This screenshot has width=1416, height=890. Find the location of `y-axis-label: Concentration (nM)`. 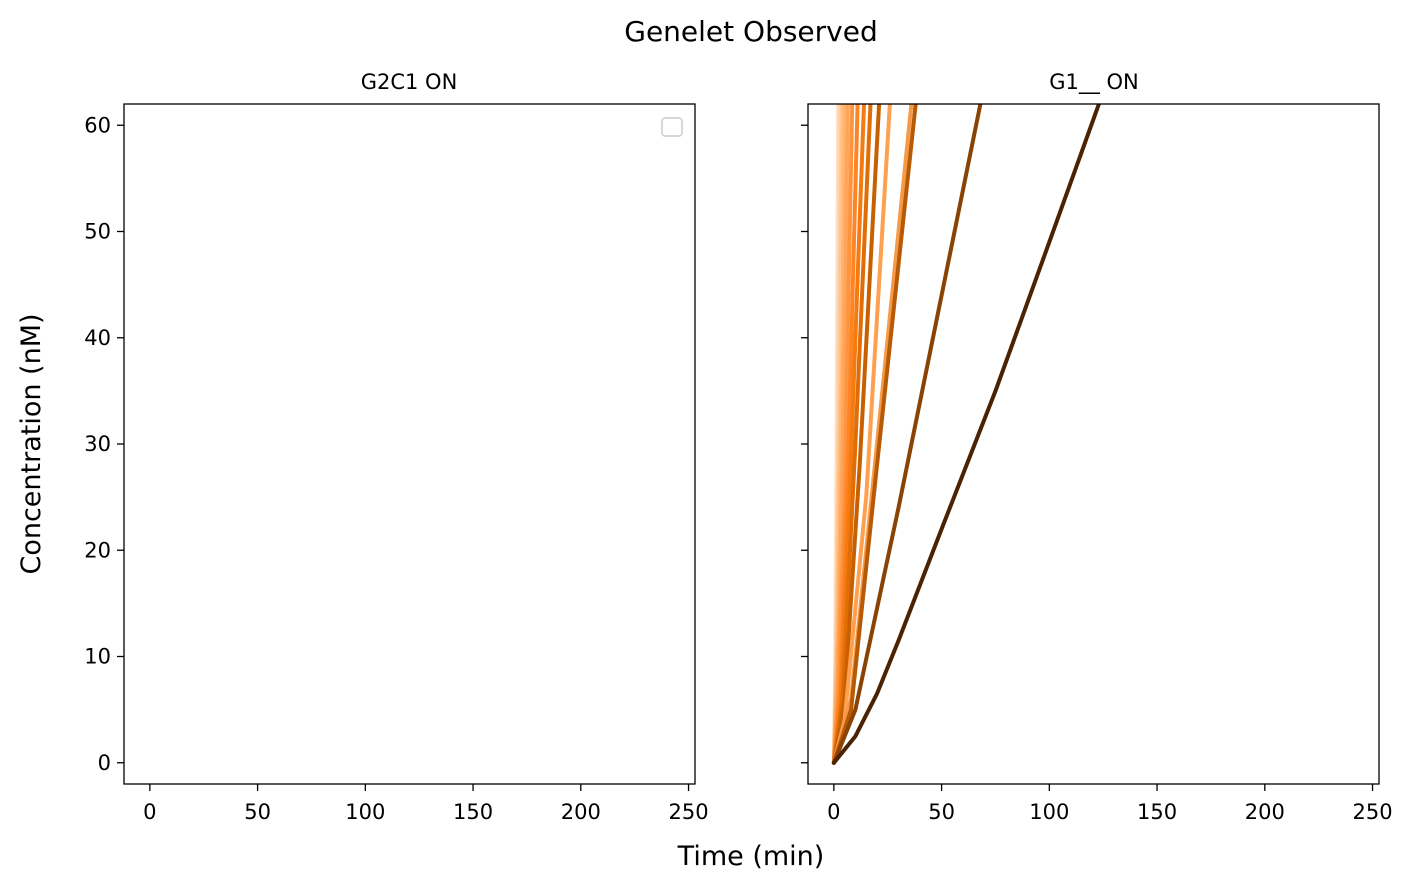

y-axis-label: Concentration (nM) is located at coordinates (31, 443).